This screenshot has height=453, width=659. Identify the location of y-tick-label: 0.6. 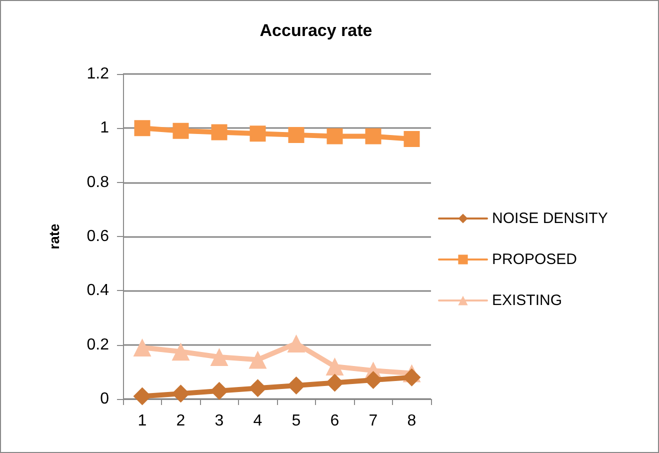
(98, 236).